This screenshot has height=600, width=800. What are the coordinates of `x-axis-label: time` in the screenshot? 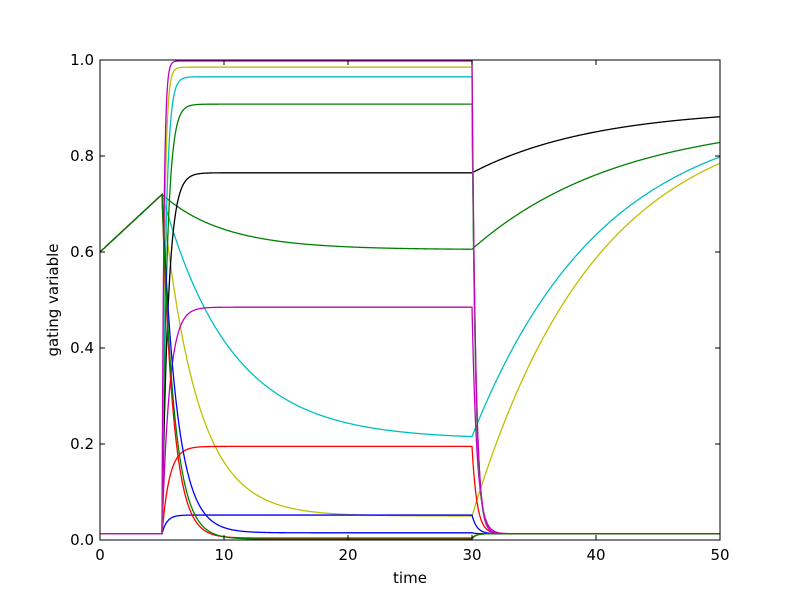 It's located at (410, 578).